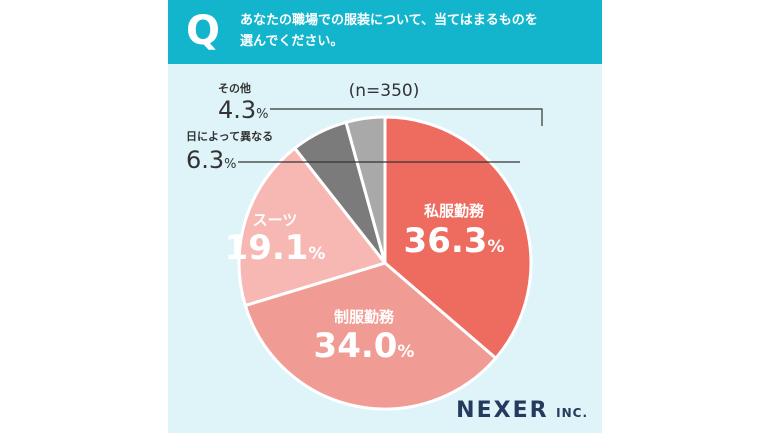 Image resolution: width=770 pixels, height=433 pixels. I want to click on slice-category-label: その他, so click(234, 88).